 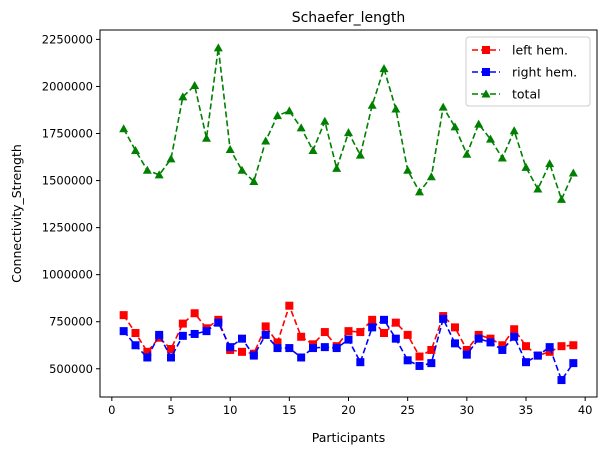 I want to click on y-tick-label: 750000, so click(x=71, y=322).